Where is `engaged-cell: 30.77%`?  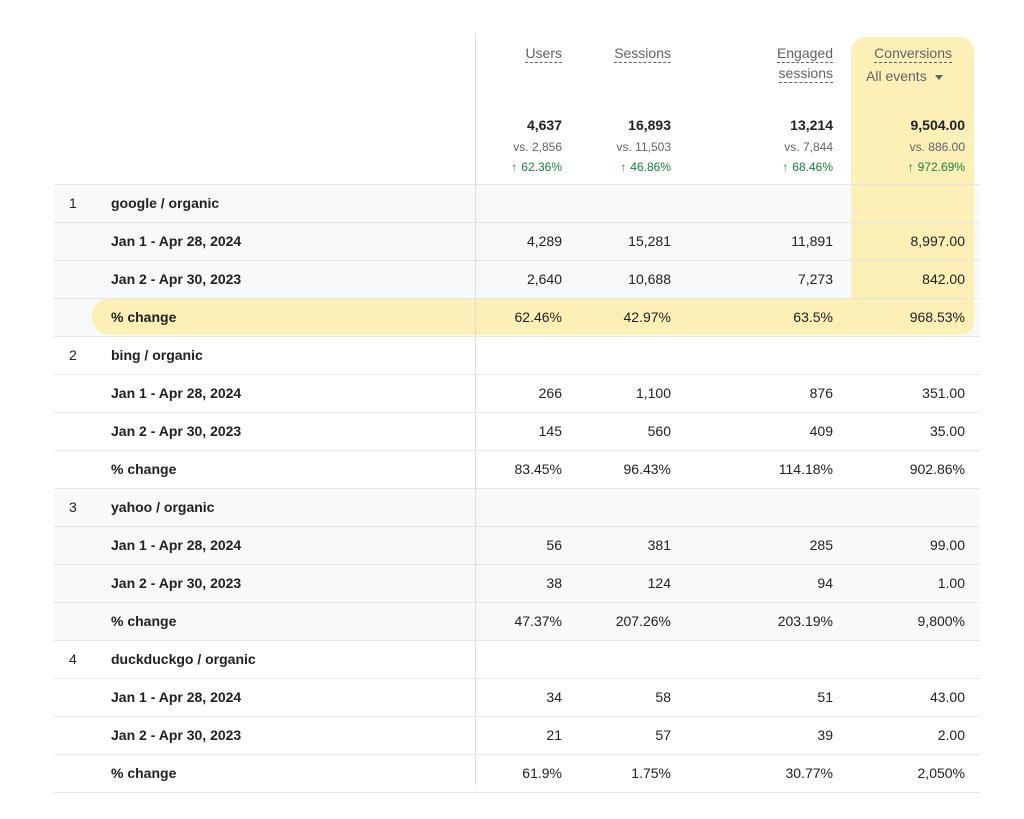 engaged-cell: 30.77% is located at coordinates (809, 773).